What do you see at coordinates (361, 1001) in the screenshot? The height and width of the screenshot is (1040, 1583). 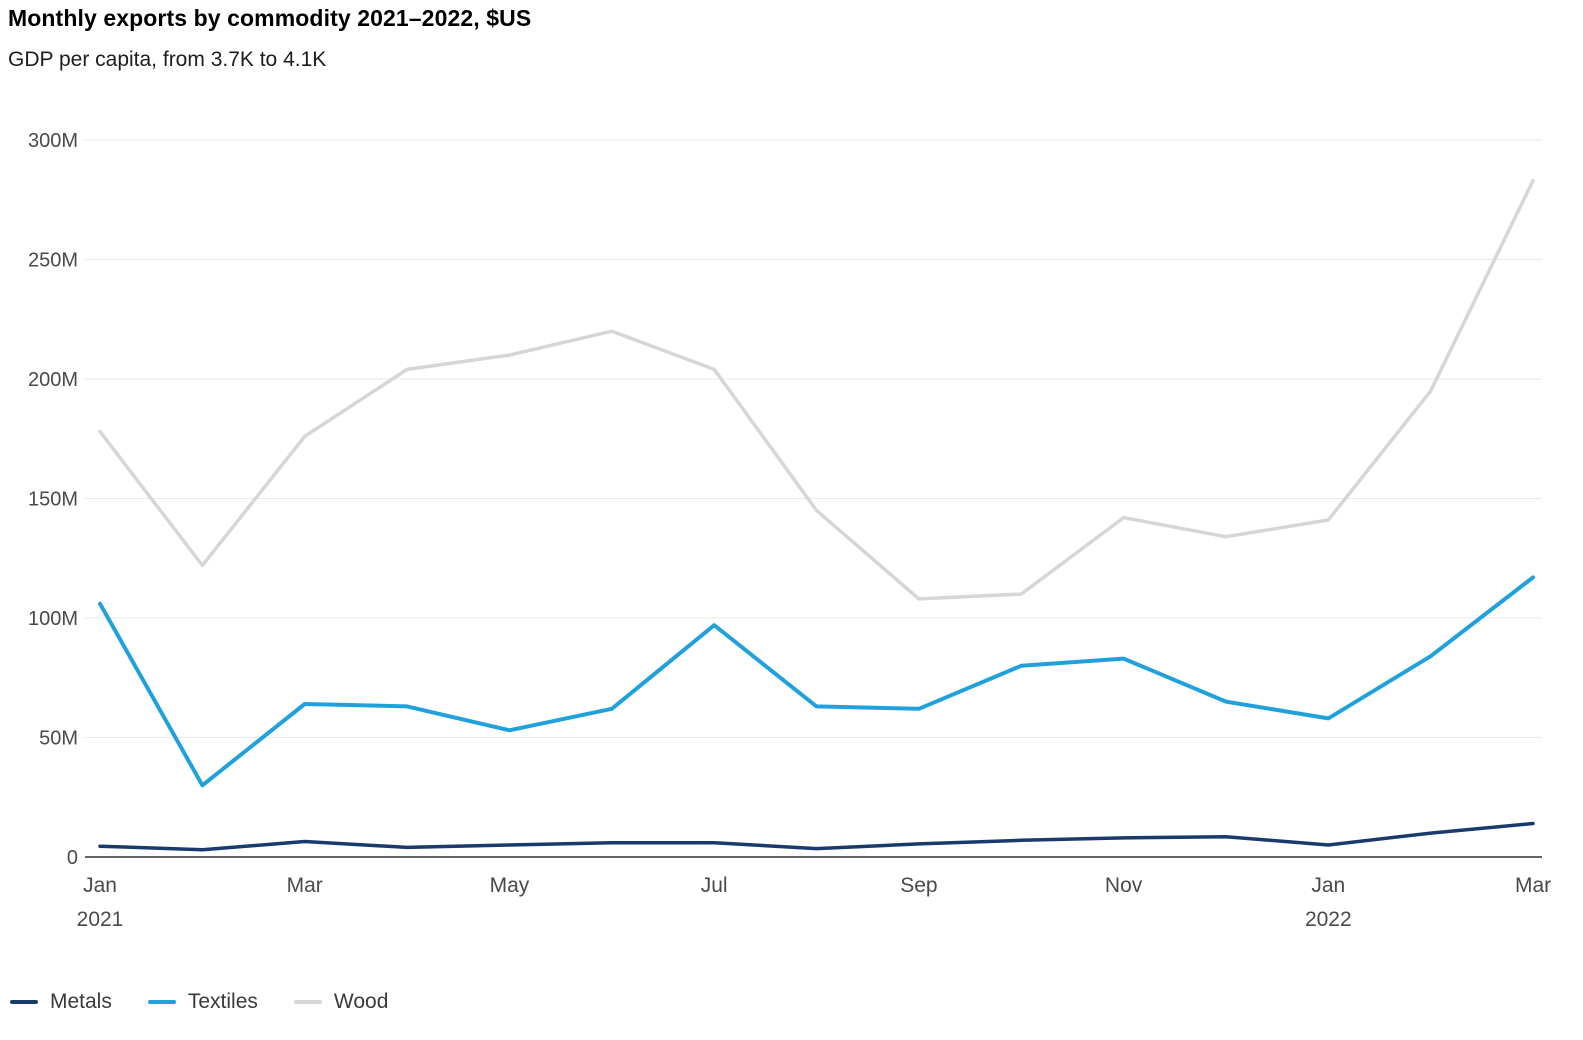 I see `legend-label-wood: Wood` at bounding box center [361, 1001].